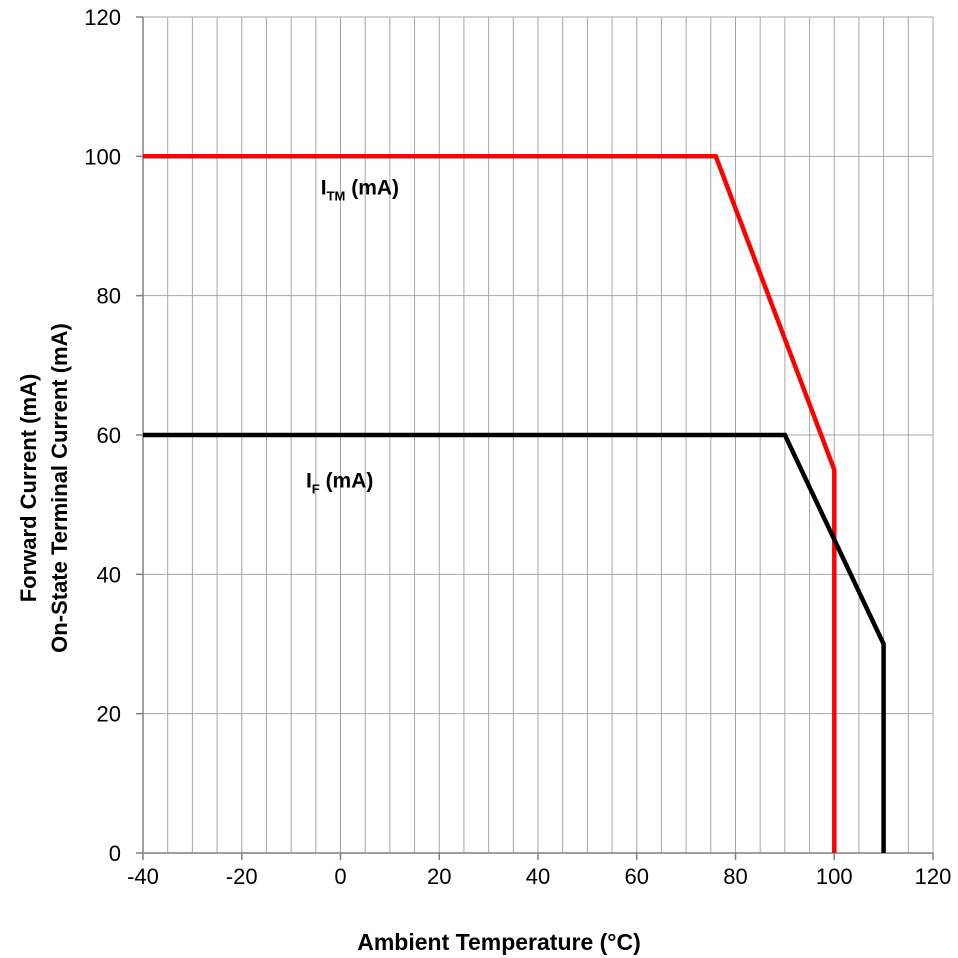  What do you see at coordinates (102, 17) in the screenshot?
I see `y-tick-label: 120` at bounding box center [102, 17].